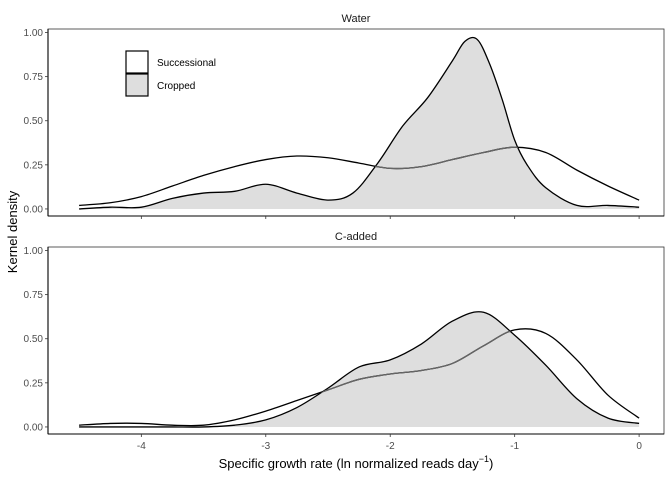 This screenshot has width=672, height=480. I want to click on x-tick-label: -4, so click(141, 446).